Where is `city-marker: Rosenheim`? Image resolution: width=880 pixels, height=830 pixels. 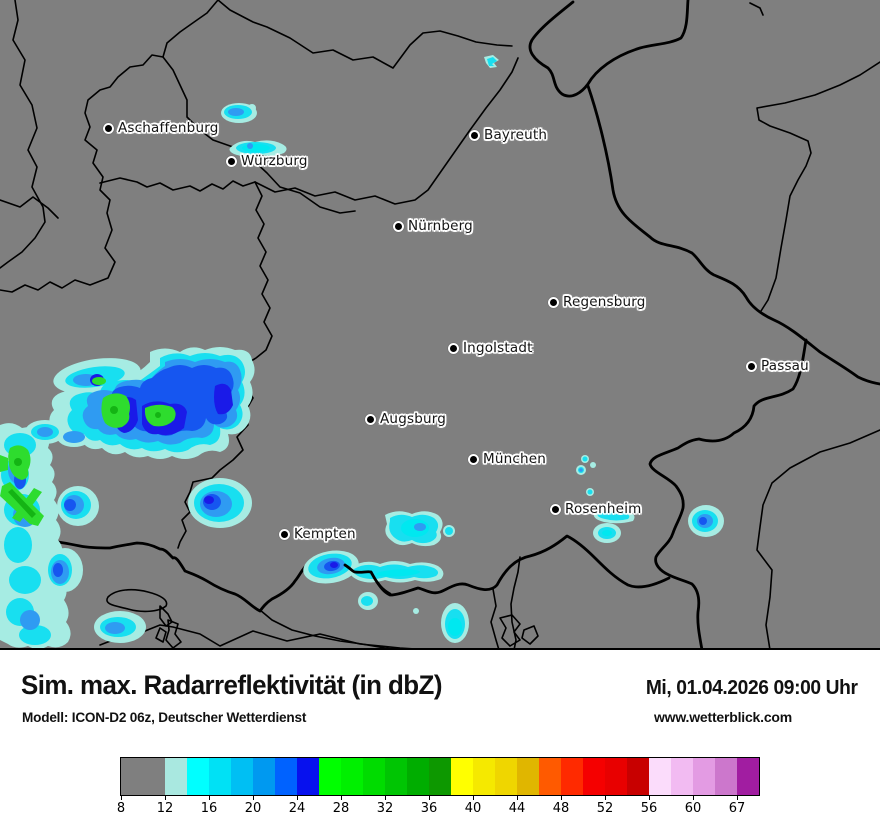
city-marker: Rosenheim is located at coordinates (596, 509).